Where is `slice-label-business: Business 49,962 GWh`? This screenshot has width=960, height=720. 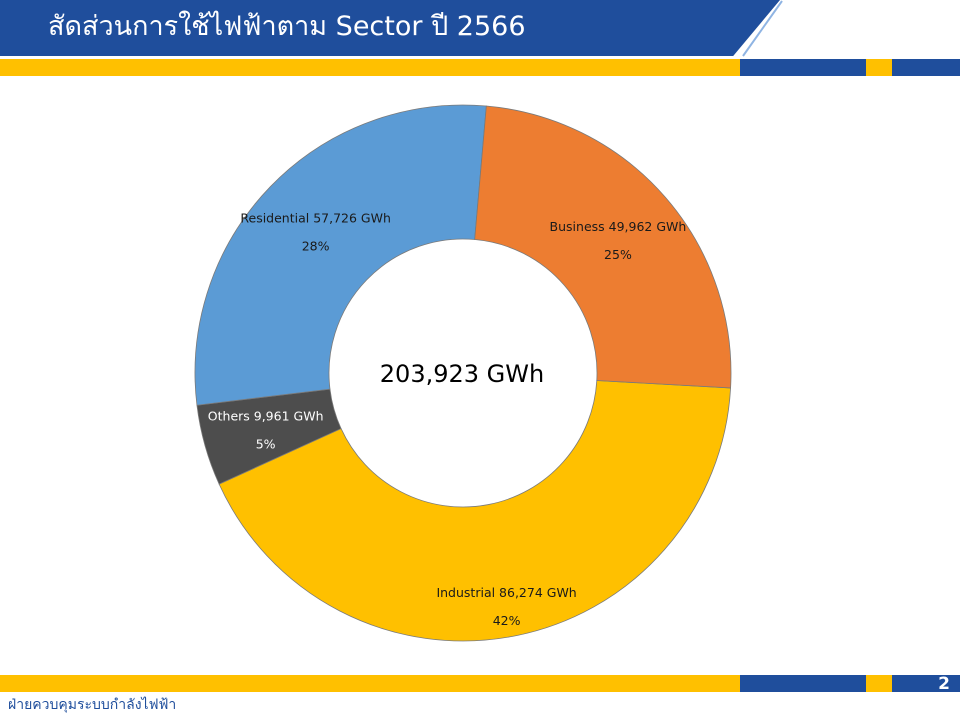 slice-label-business: Business 49,962 GWh is located at coordinates (618, 226).